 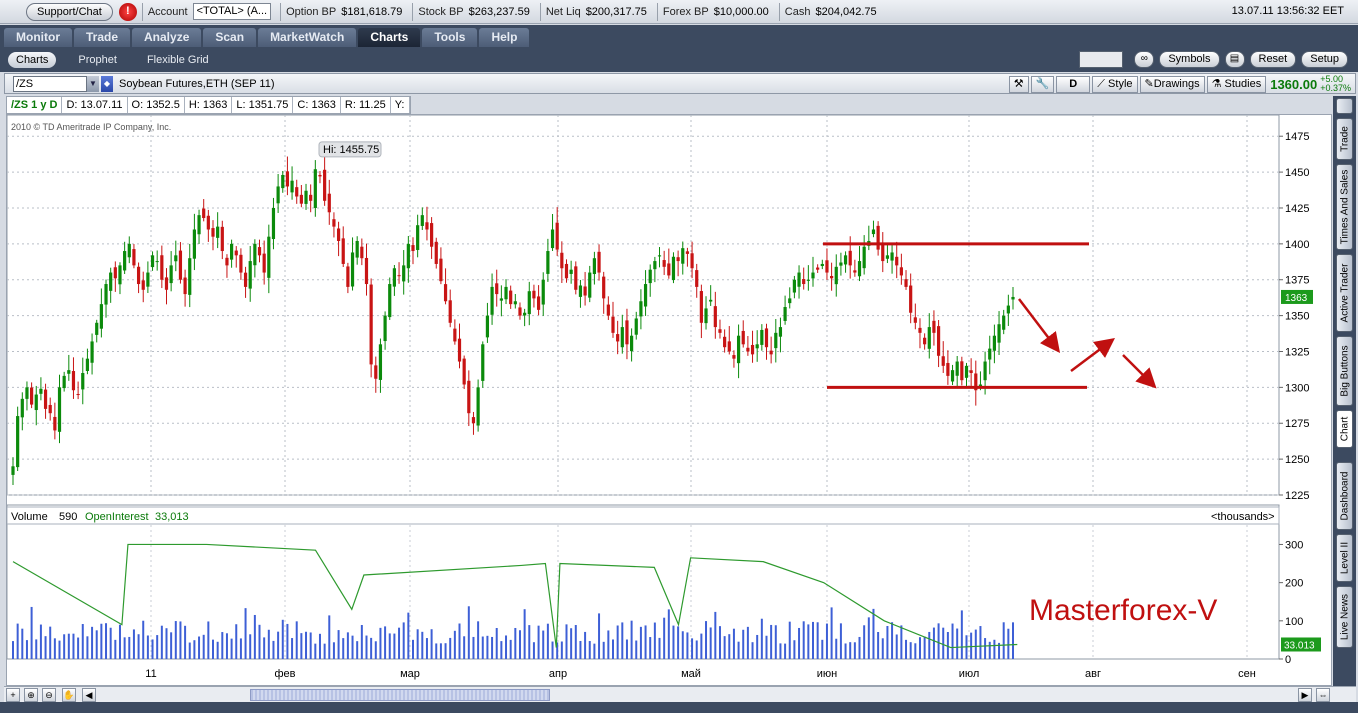 I want to click on subtab-flexible-grid: Flexible Grid, so click(x=177, y=59).